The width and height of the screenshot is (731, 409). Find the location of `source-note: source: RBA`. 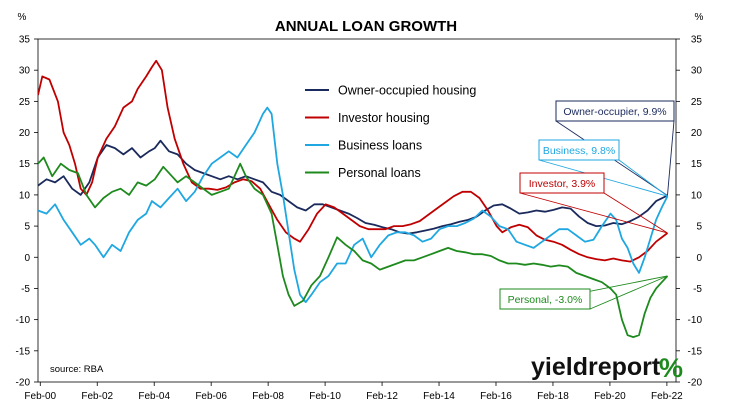

source-note: source: RBA is located at coordinates (77, 369).